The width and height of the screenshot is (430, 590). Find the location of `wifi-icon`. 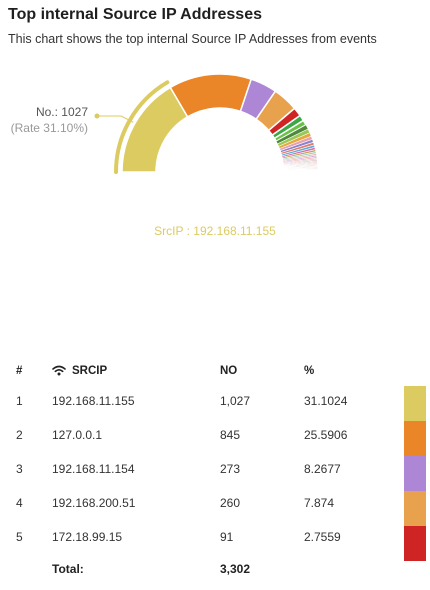

wifi-icon is located at coordinates (59, 370).